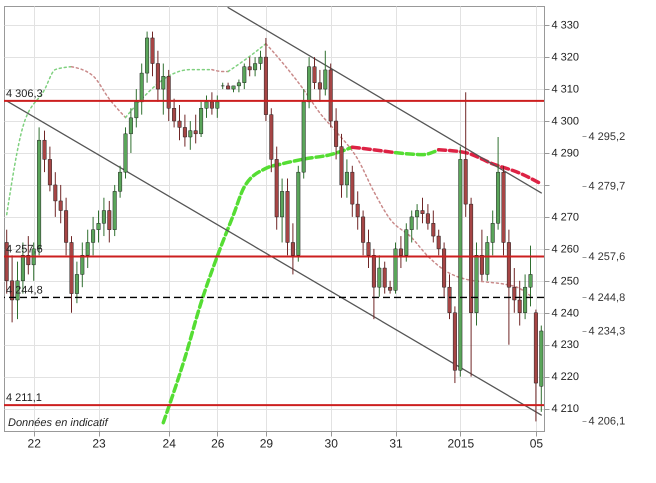 This screenshot has width=656, height=483. Describe the element at coordinates (537, 443) in the screenshot. I see `x-tick-label: 05` at that location.